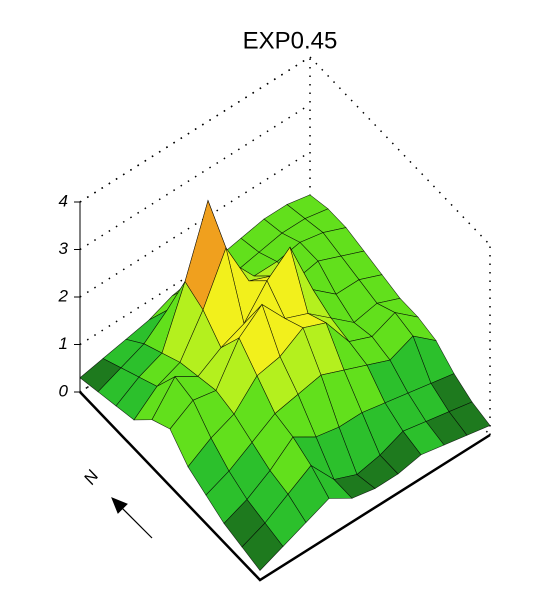 The width and height of the screenshot is (537, 610). What do you see at coordinates (63, 200) in the screenshot?
I see `z-tick-label: 4` at bounding box center [63, 200].